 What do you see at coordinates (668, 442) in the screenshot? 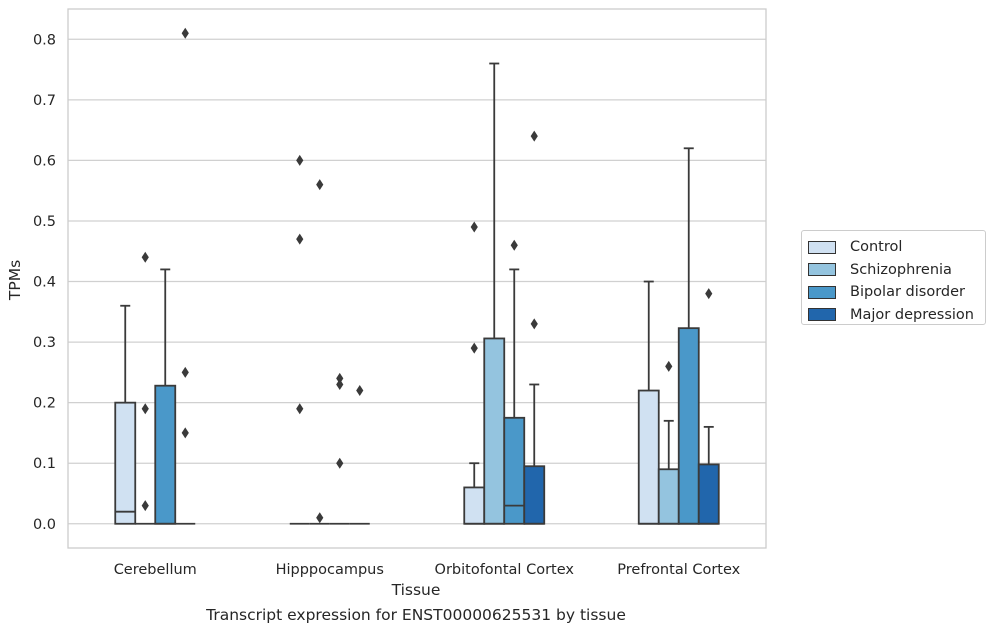
I see `box-prefrontal-cortex-schizophrenia` at bounding box center [668, 442].